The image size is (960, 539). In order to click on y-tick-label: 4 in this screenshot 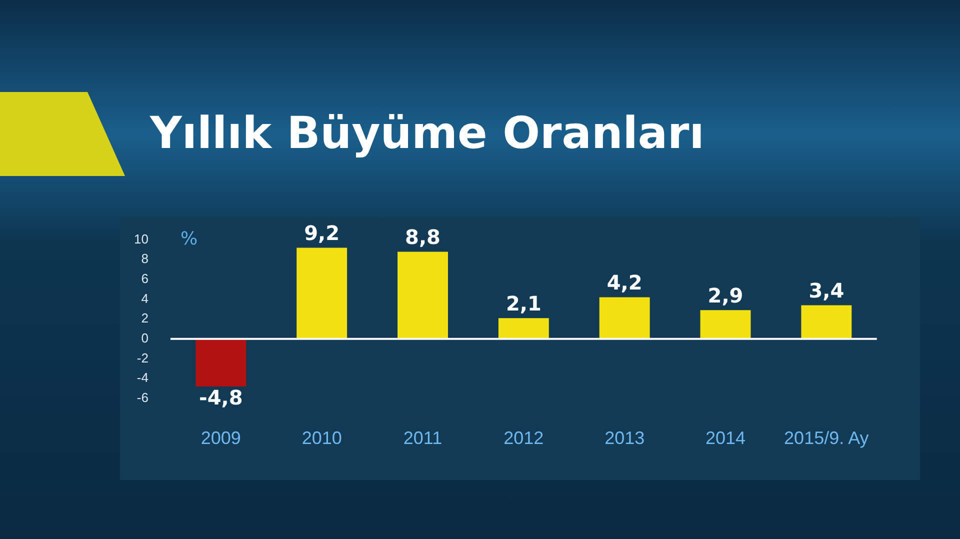, I will do `click(144, 298)`.